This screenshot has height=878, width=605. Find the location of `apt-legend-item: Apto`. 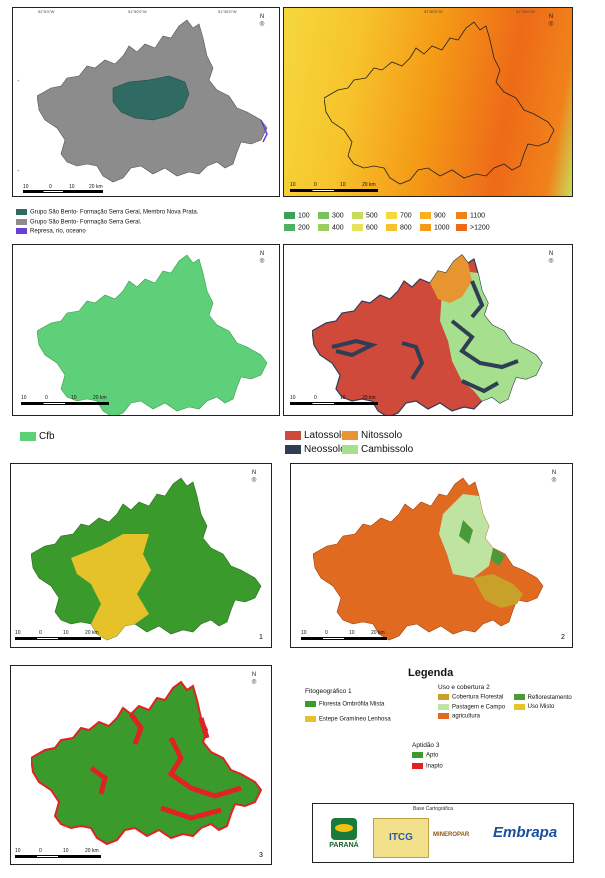

apt-legend-item: Apto is located at coordinates (427, 755).